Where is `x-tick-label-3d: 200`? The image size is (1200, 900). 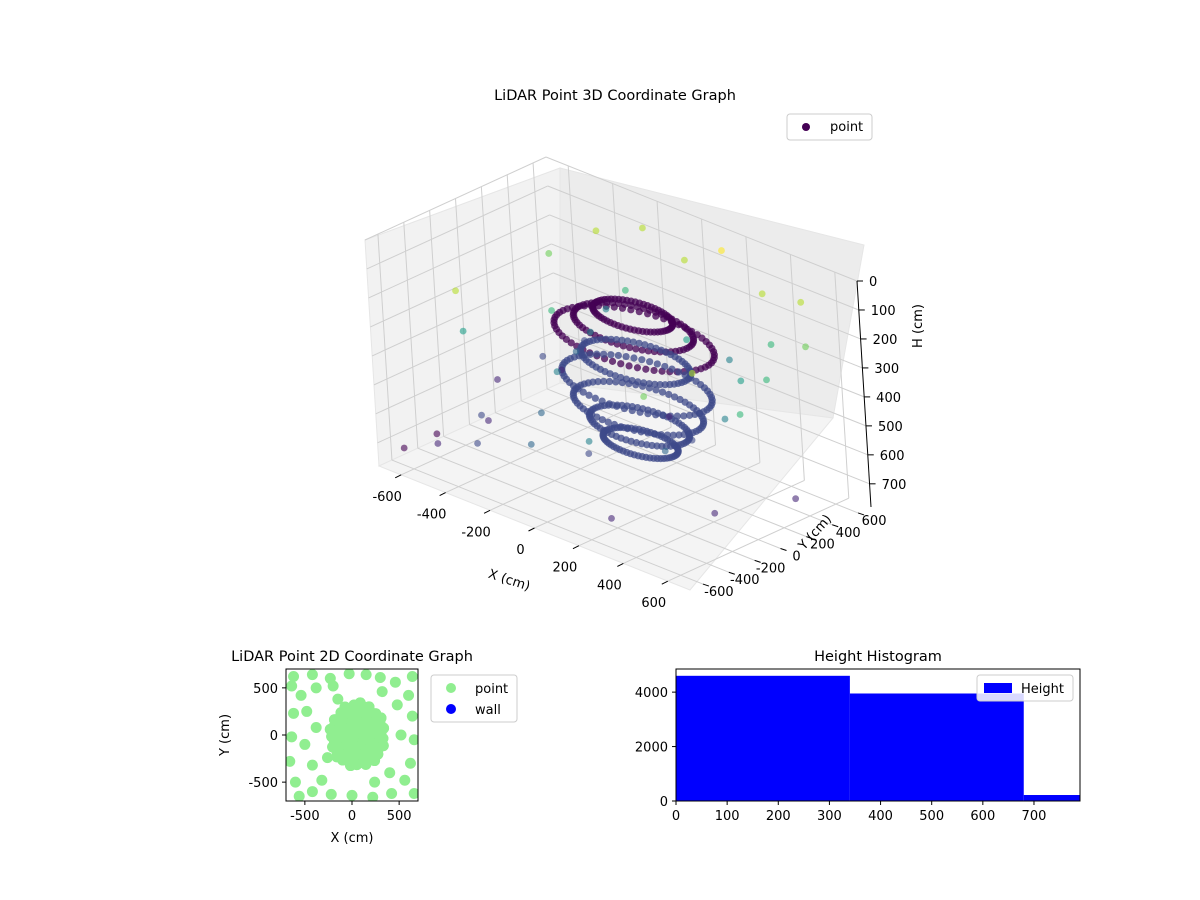 x-tick-label-3d: 200 is located at coordinates (565, 568).